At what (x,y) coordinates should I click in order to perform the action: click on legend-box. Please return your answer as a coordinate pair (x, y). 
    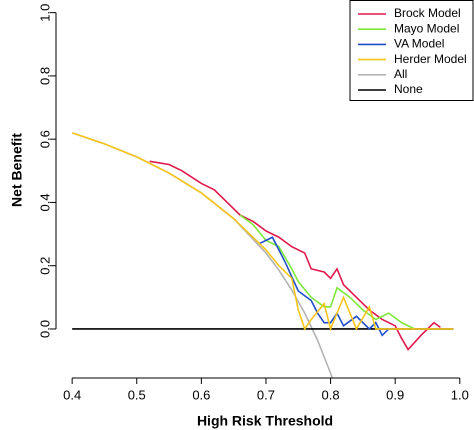
    Looking at the image, I should click on (411, 50).